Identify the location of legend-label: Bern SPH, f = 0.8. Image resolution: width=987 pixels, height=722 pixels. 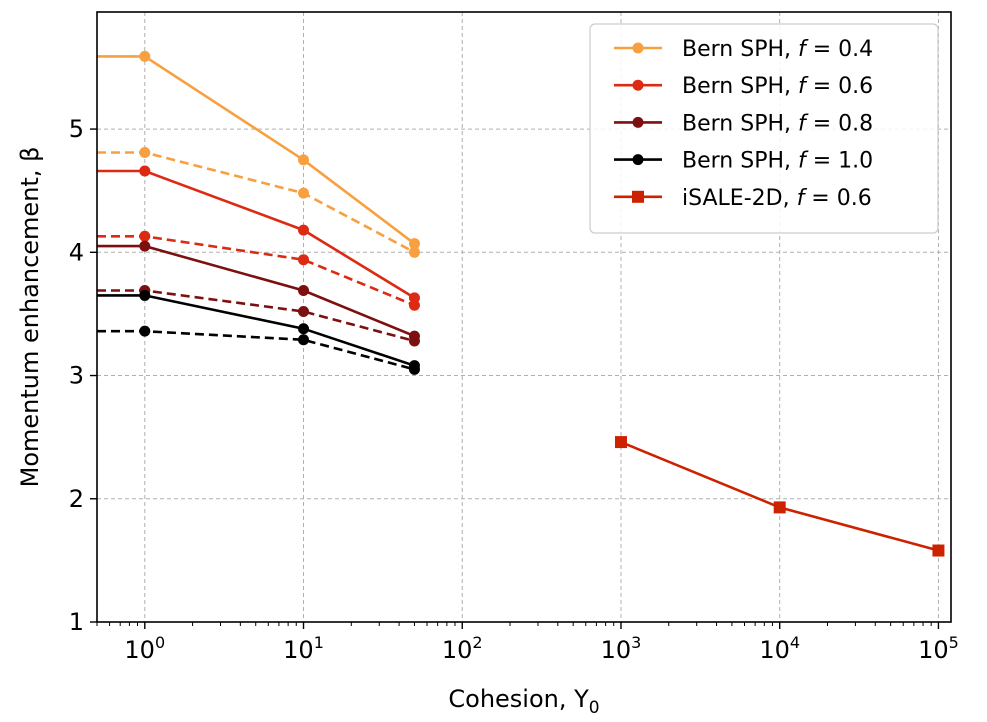
(777, 123).